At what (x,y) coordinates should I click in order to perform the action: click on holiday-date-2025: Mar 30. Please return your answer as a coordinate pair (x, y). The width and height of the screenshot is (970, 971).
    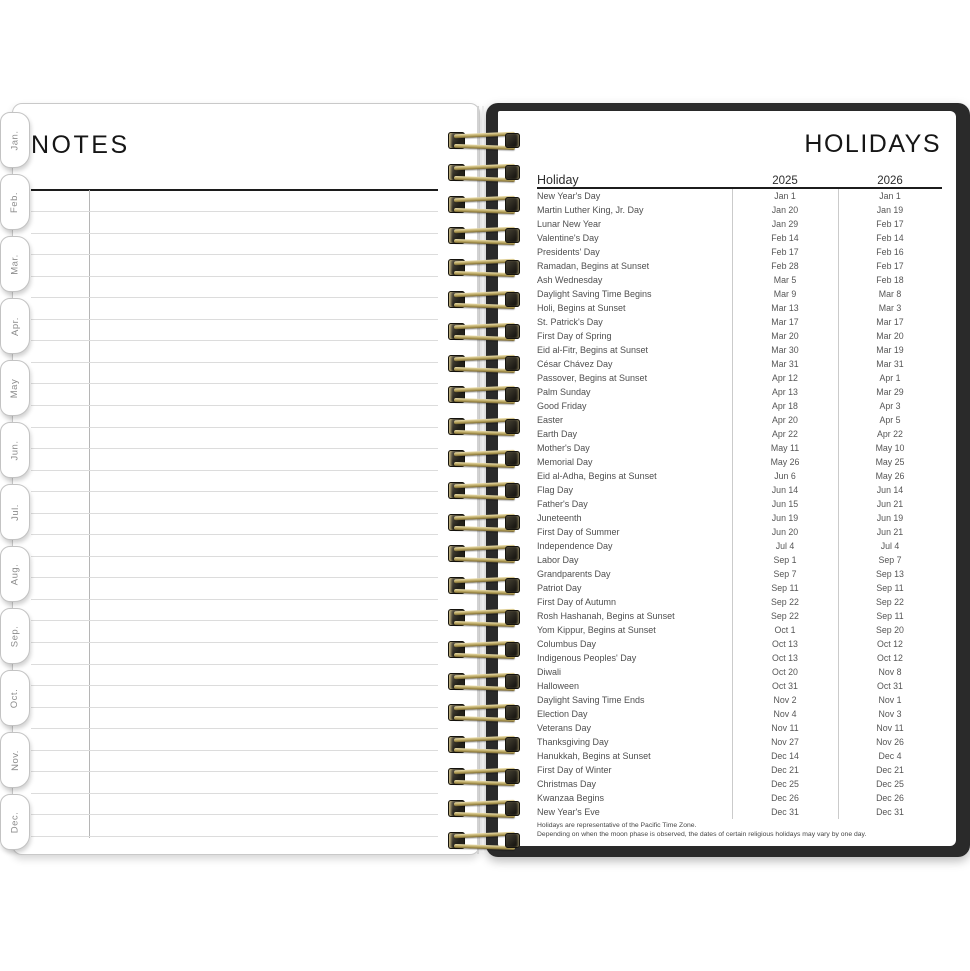
    Looking at the image, I should click on (785, 350).